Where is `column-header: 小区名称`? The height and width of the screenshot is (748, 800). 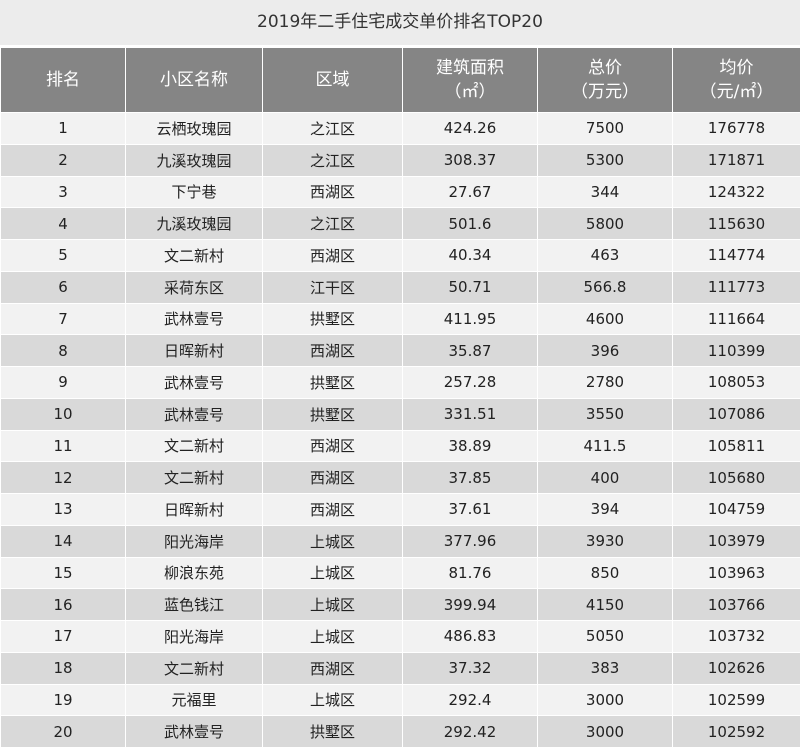
column-header: 小区名称 is located at coordinates (194, 80).